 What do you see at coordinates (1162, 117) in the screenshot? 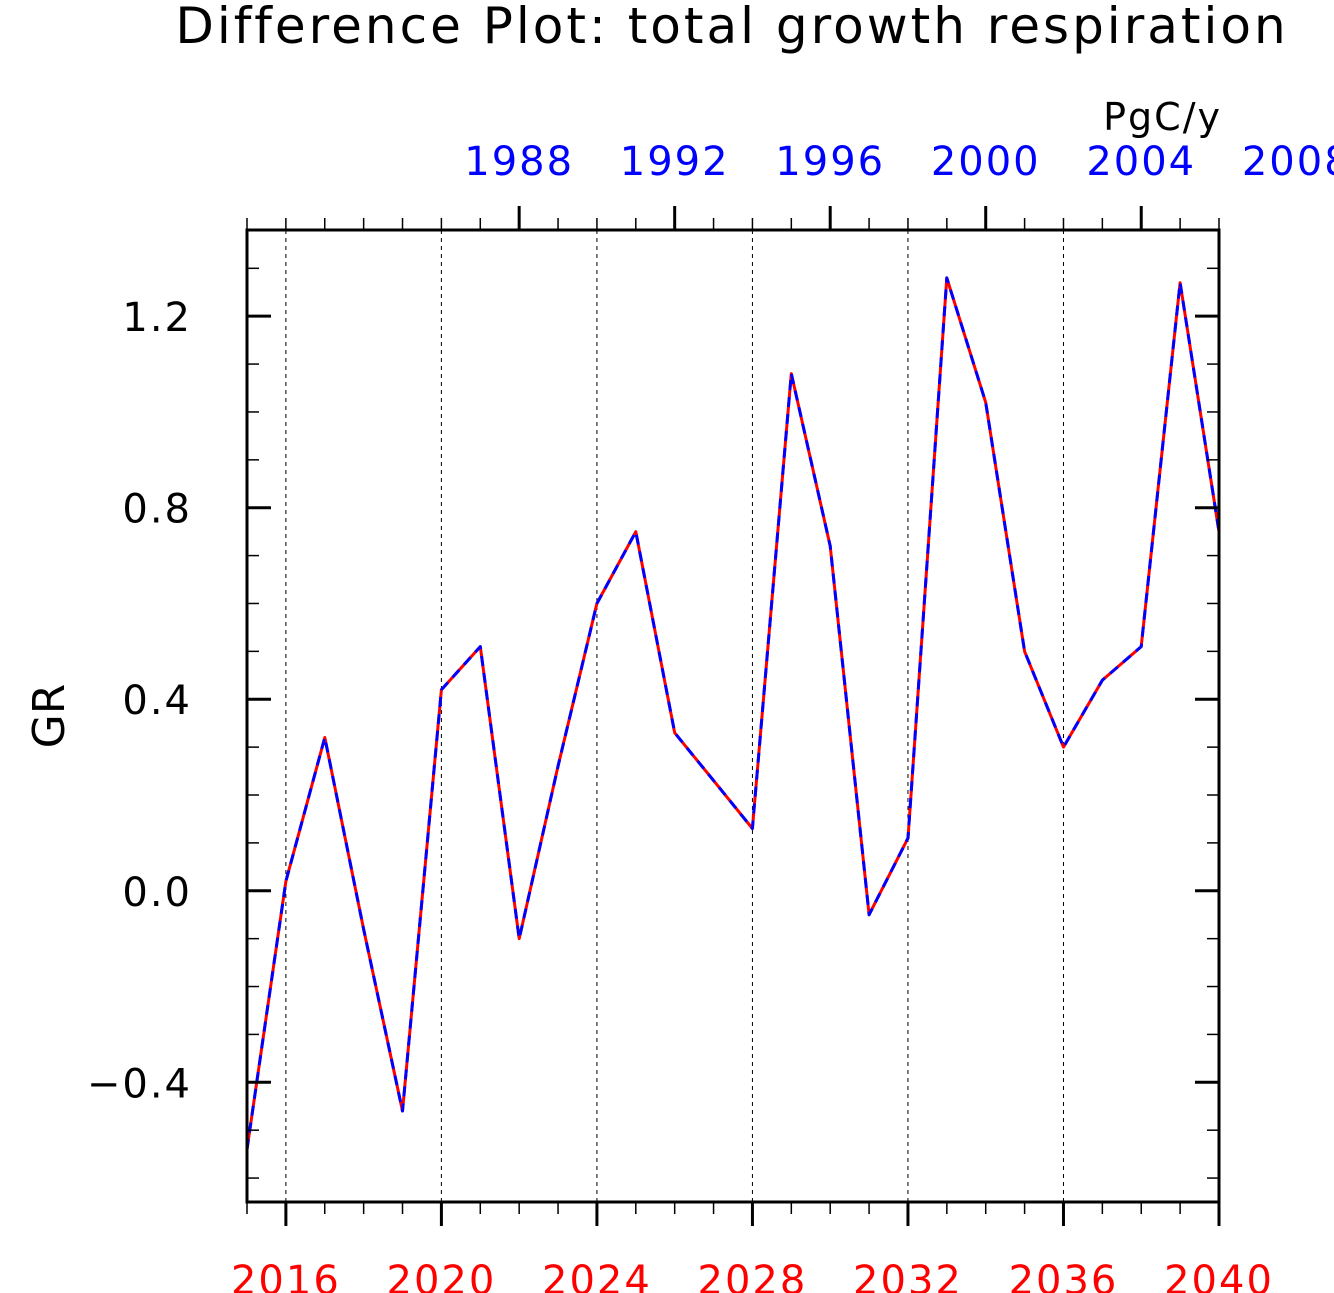
I see `units-label: PgC/y` at bounding box center [1162, 117].